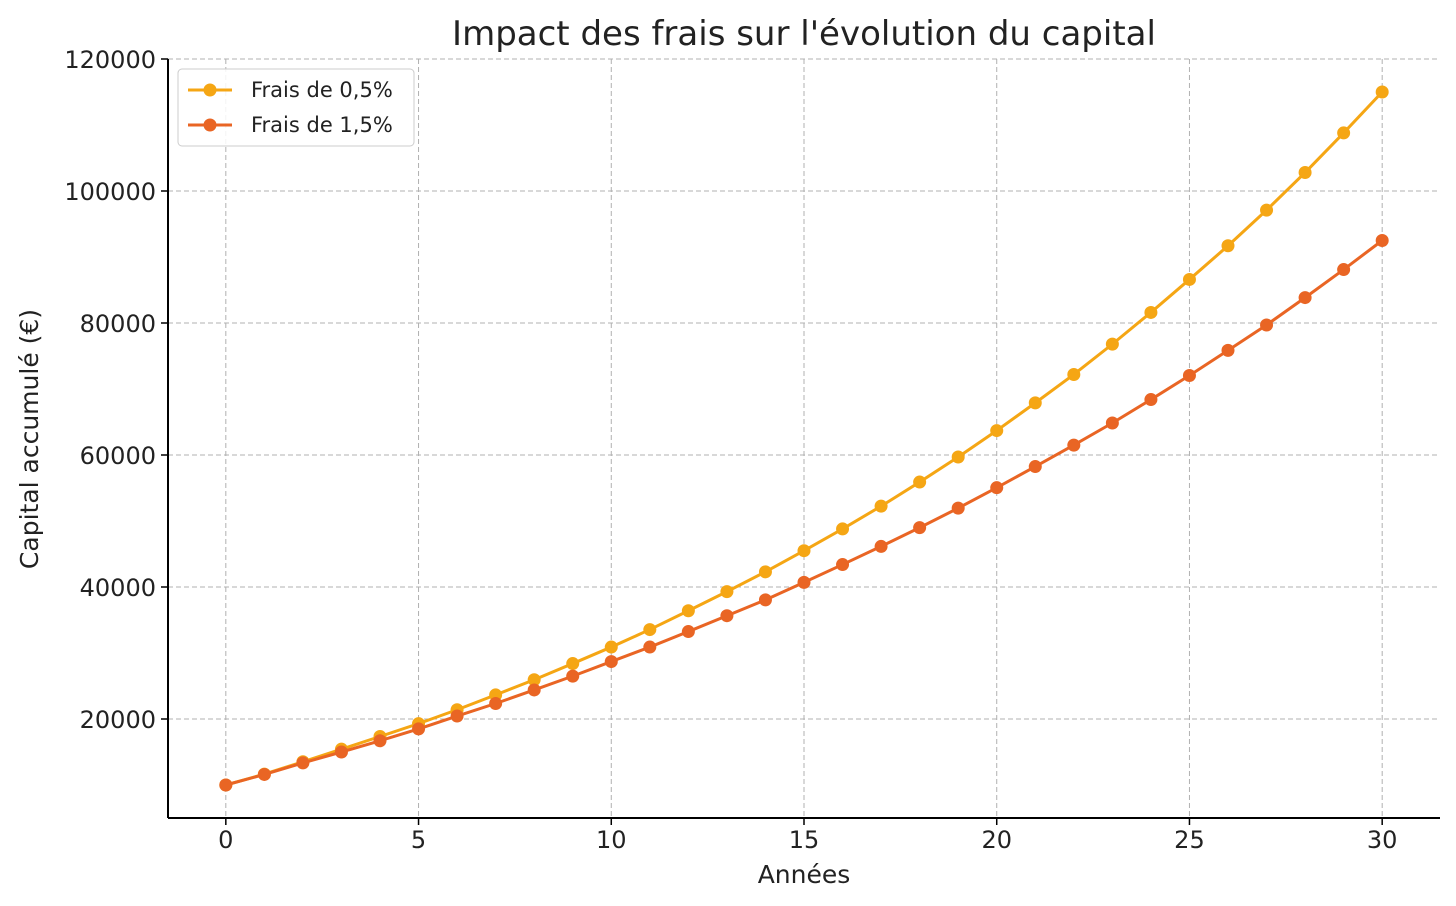 This screenshot has width=1456, height=906. What do you see at coordinates (322, 125) in the screenshot?
I see `legend-label: Frais de 1,5%` at bounding box center [322, 125].